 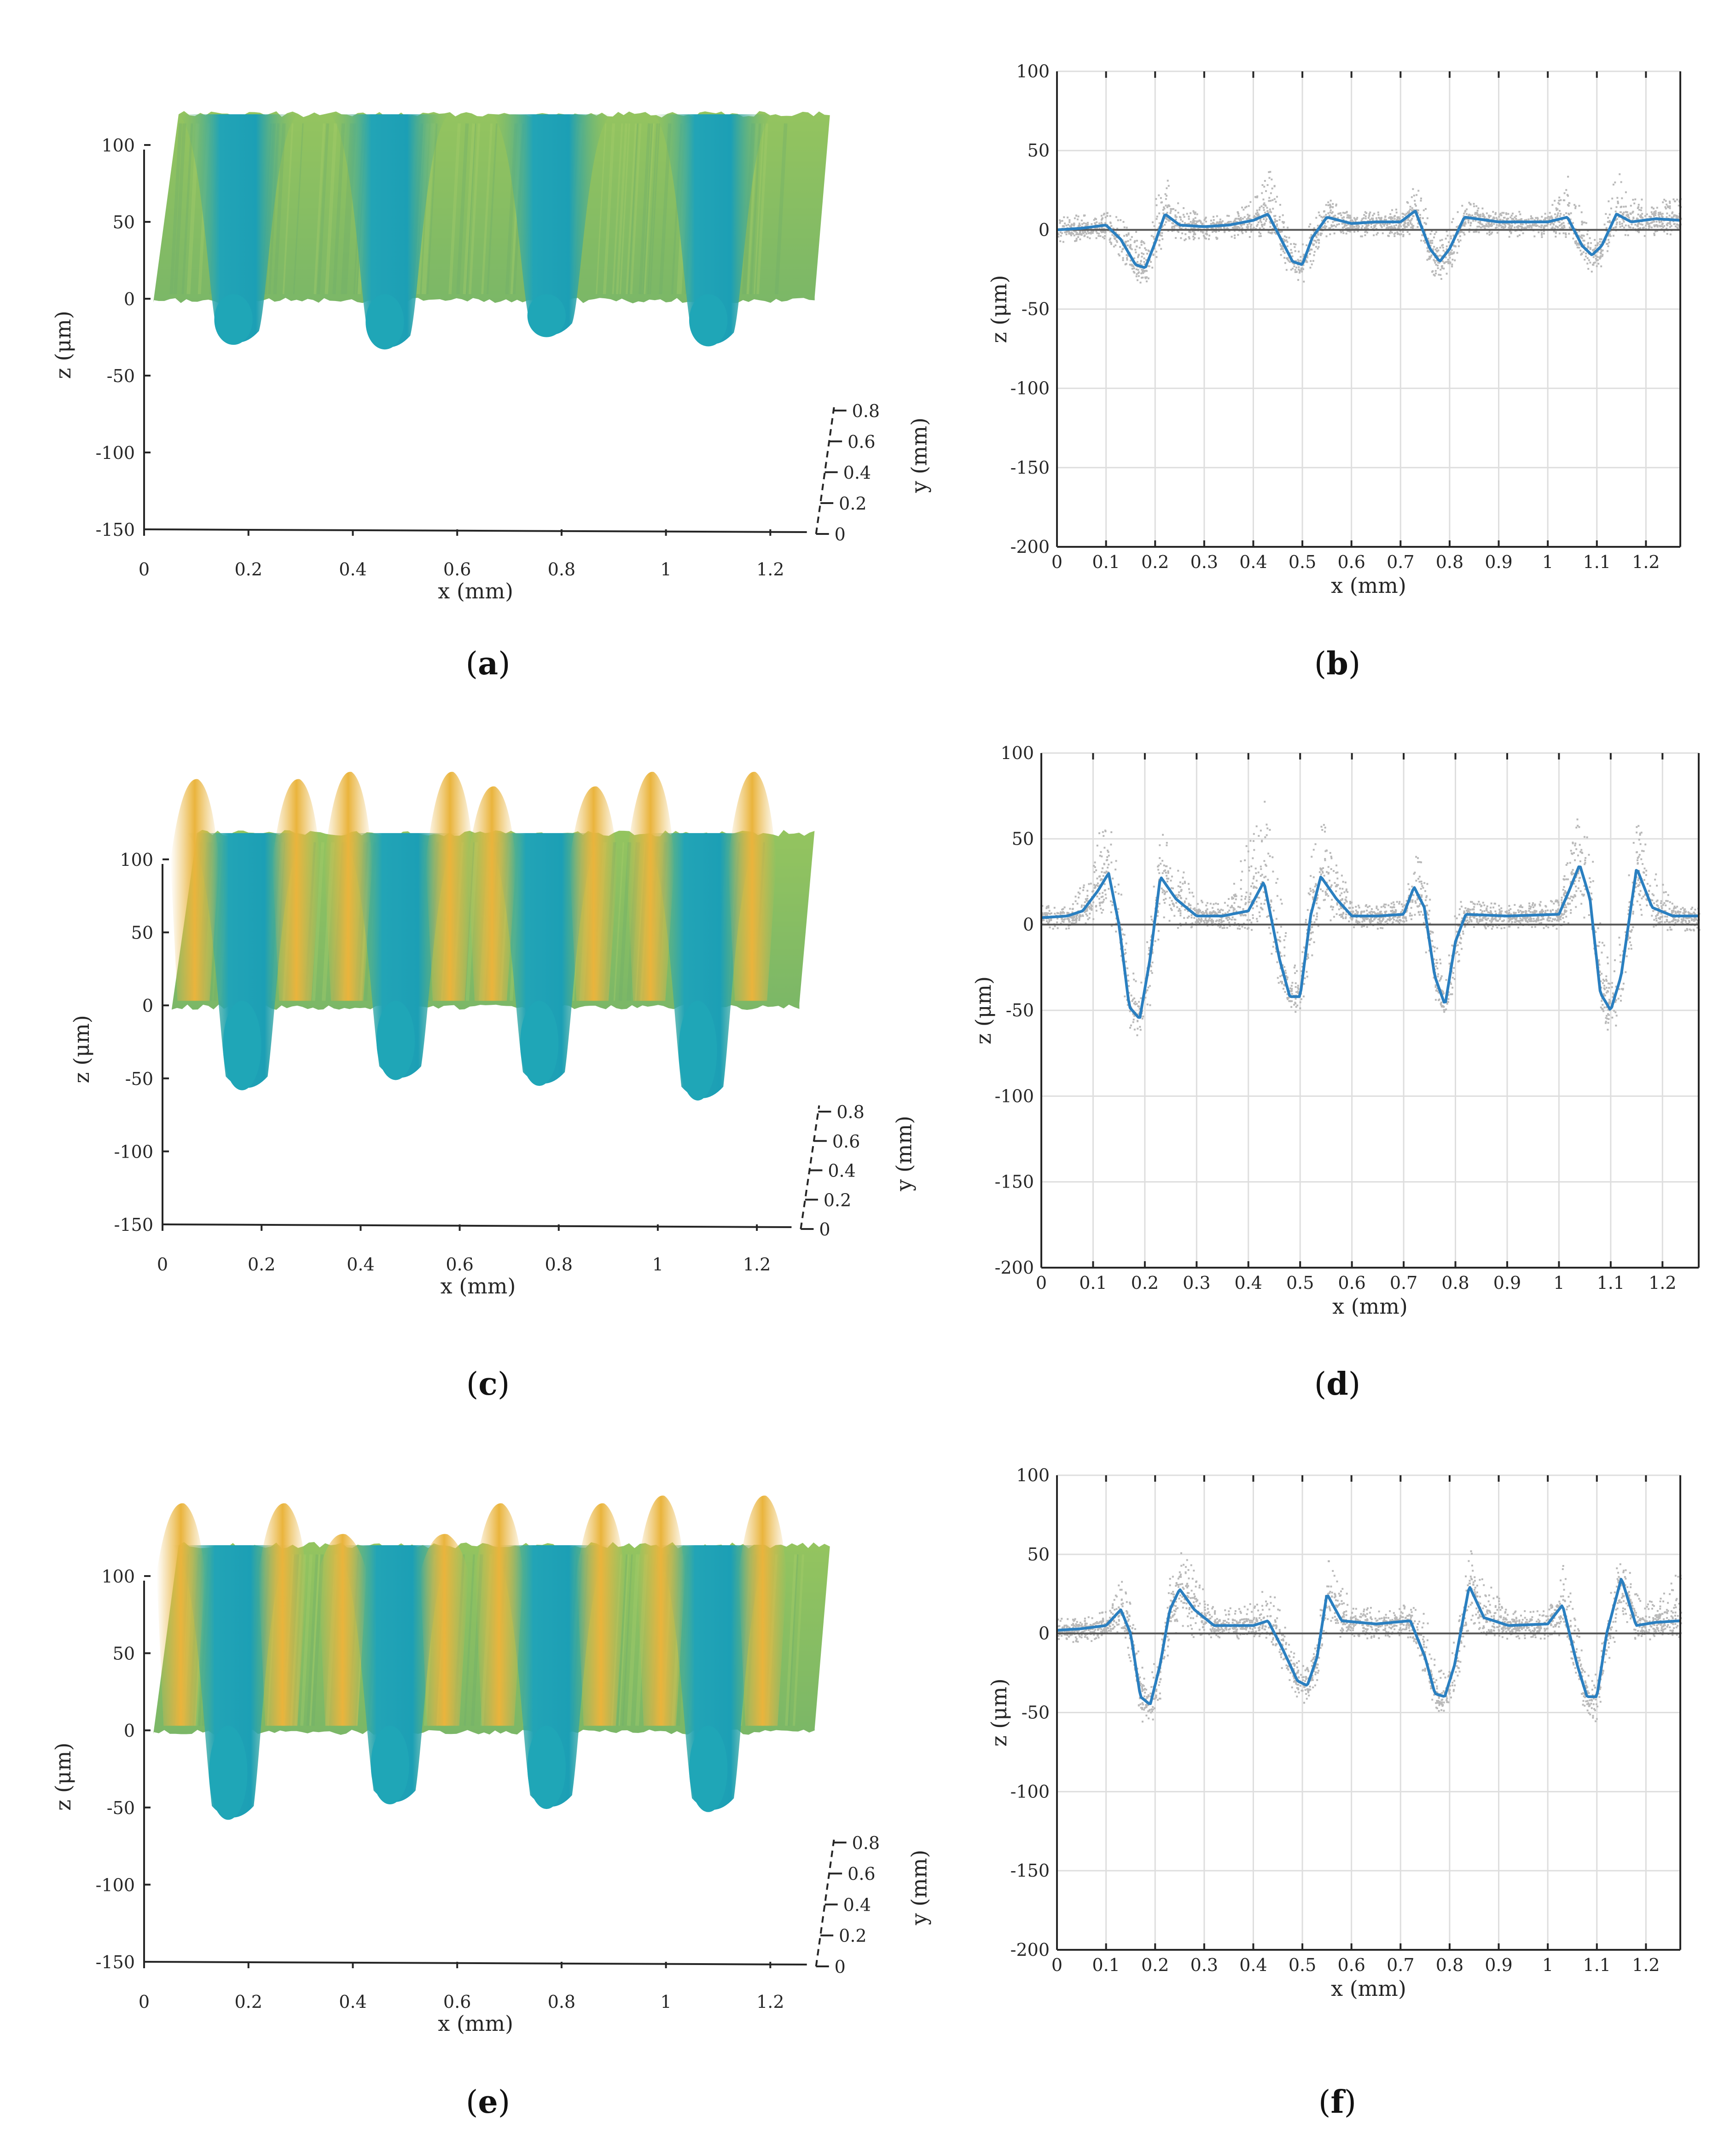 What do you see at coordinates (551, 224) in the screenshot?
I see `groove` at bounding box center [551, 224].